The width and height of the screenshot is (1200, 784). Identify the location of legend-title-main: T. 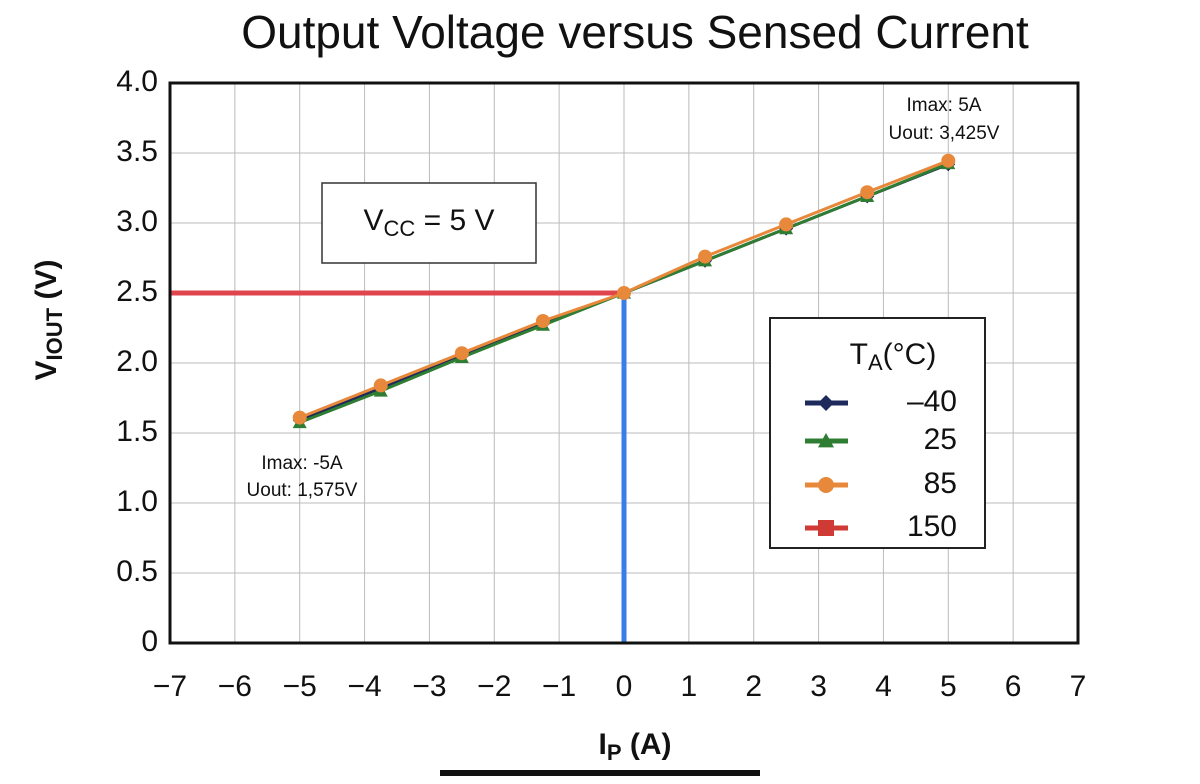
(859, 354).